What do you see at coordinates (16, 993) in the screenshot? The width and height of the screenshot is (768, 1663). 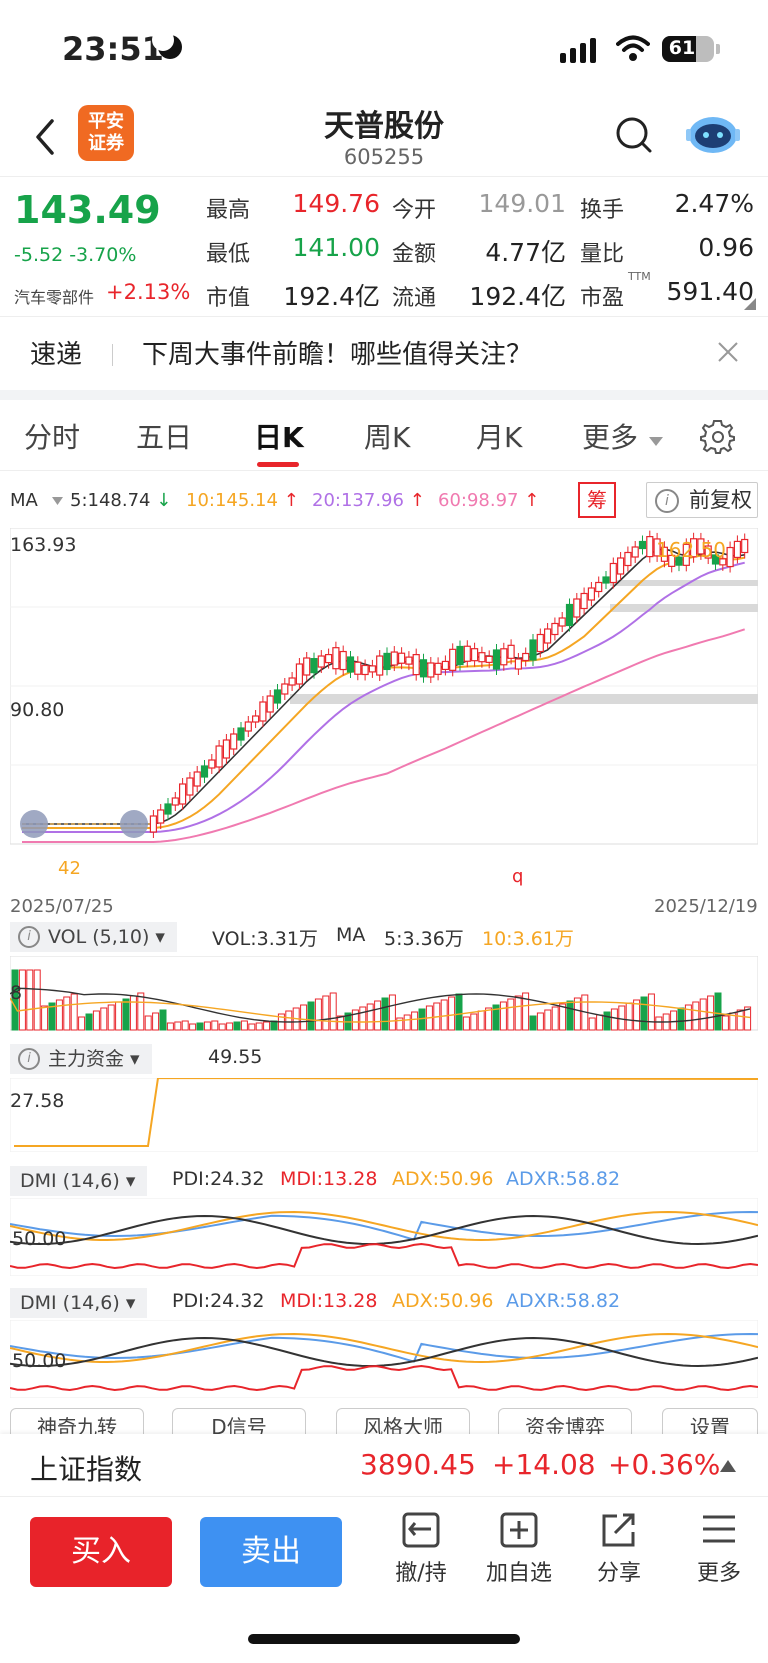 I see `vol-axis: 8` at bounding box center [16, 993].